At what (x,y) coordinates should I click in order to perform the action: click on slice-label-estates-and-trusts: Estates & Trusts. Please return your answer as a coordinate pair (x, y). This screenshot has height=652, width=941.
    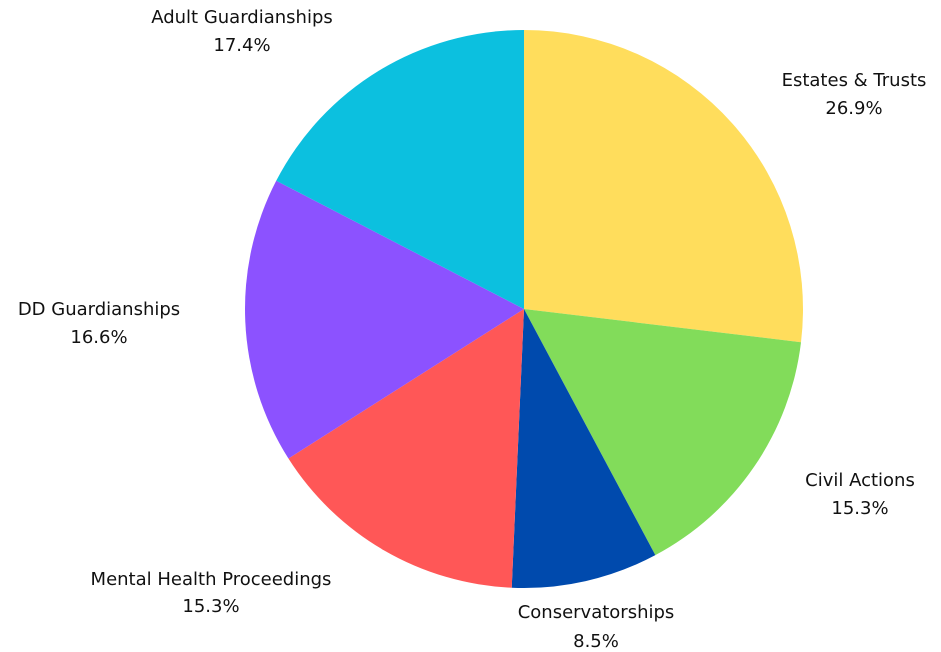
    Looking at the image, I should click on (854, 80).